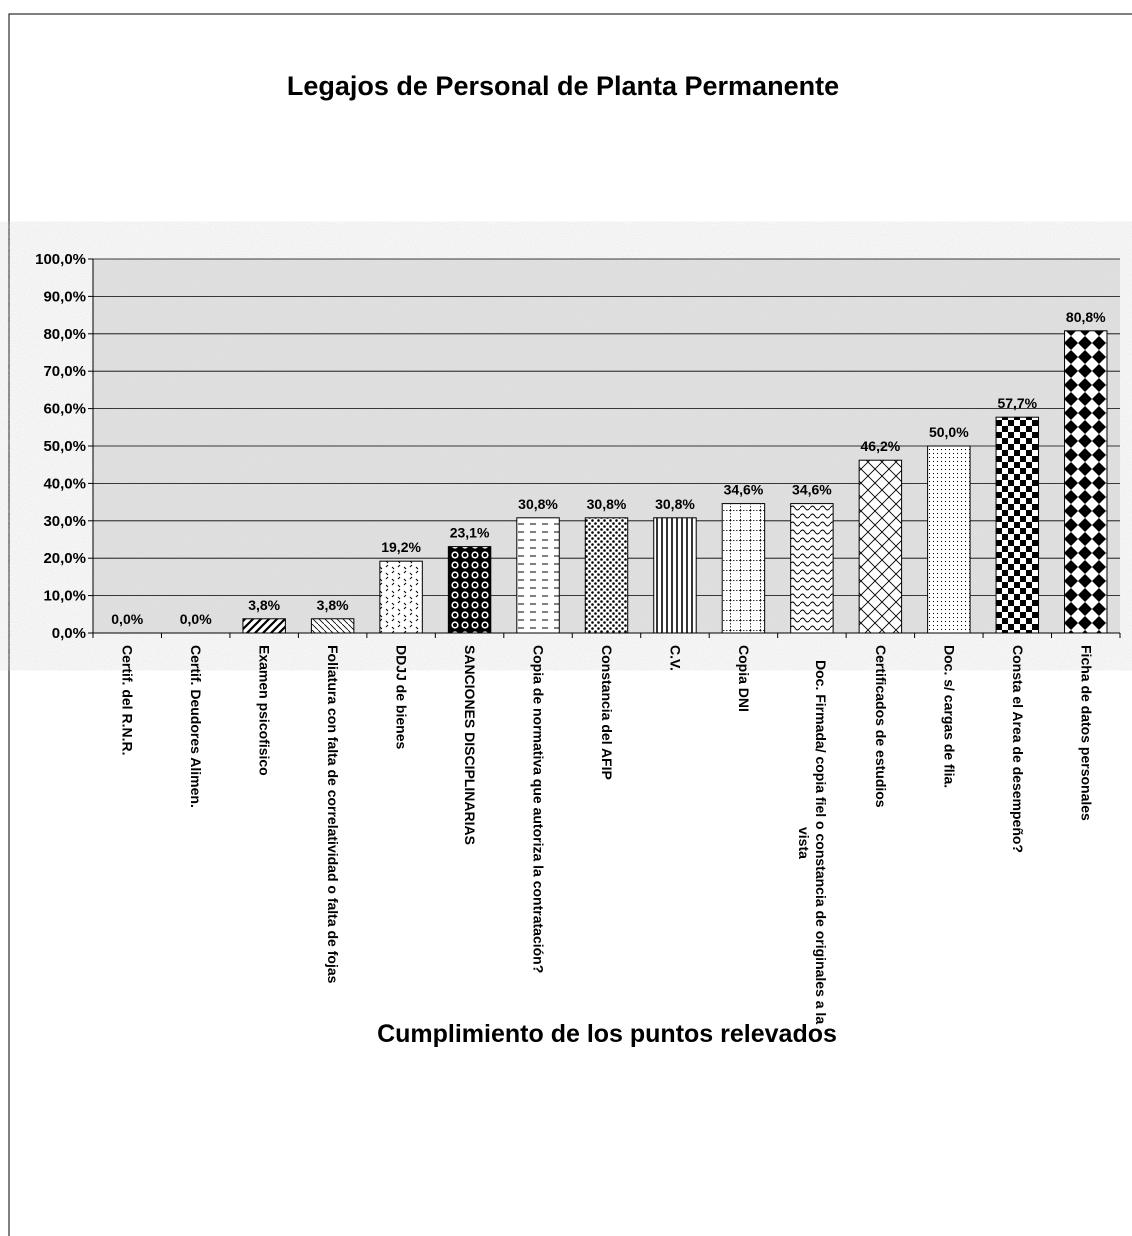 The image size is (1132, 1236). Describe the element at coordinates (64, 483) in the screenshot. I see `y-tick-label: 40,0%` at that location.